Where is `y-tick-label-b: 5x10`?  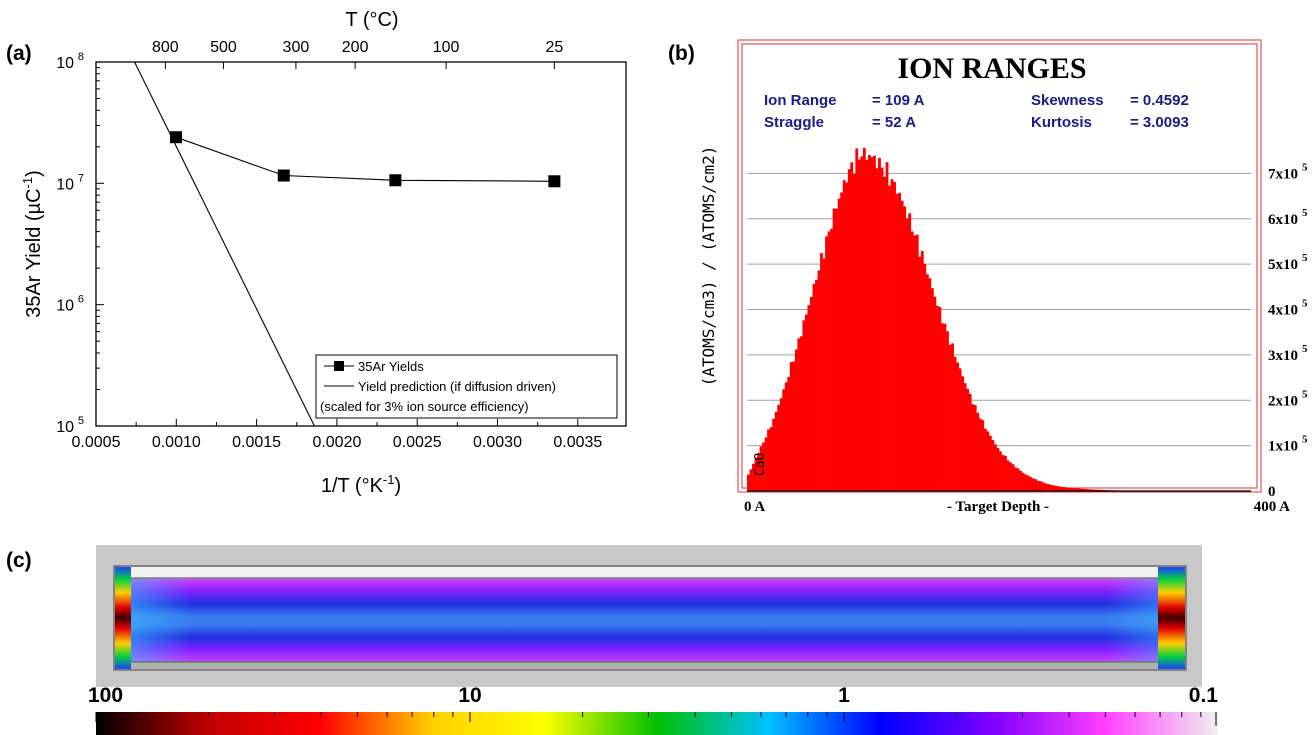 y-tick-label-b: 5x10 is located at coordinates (1283, 265).